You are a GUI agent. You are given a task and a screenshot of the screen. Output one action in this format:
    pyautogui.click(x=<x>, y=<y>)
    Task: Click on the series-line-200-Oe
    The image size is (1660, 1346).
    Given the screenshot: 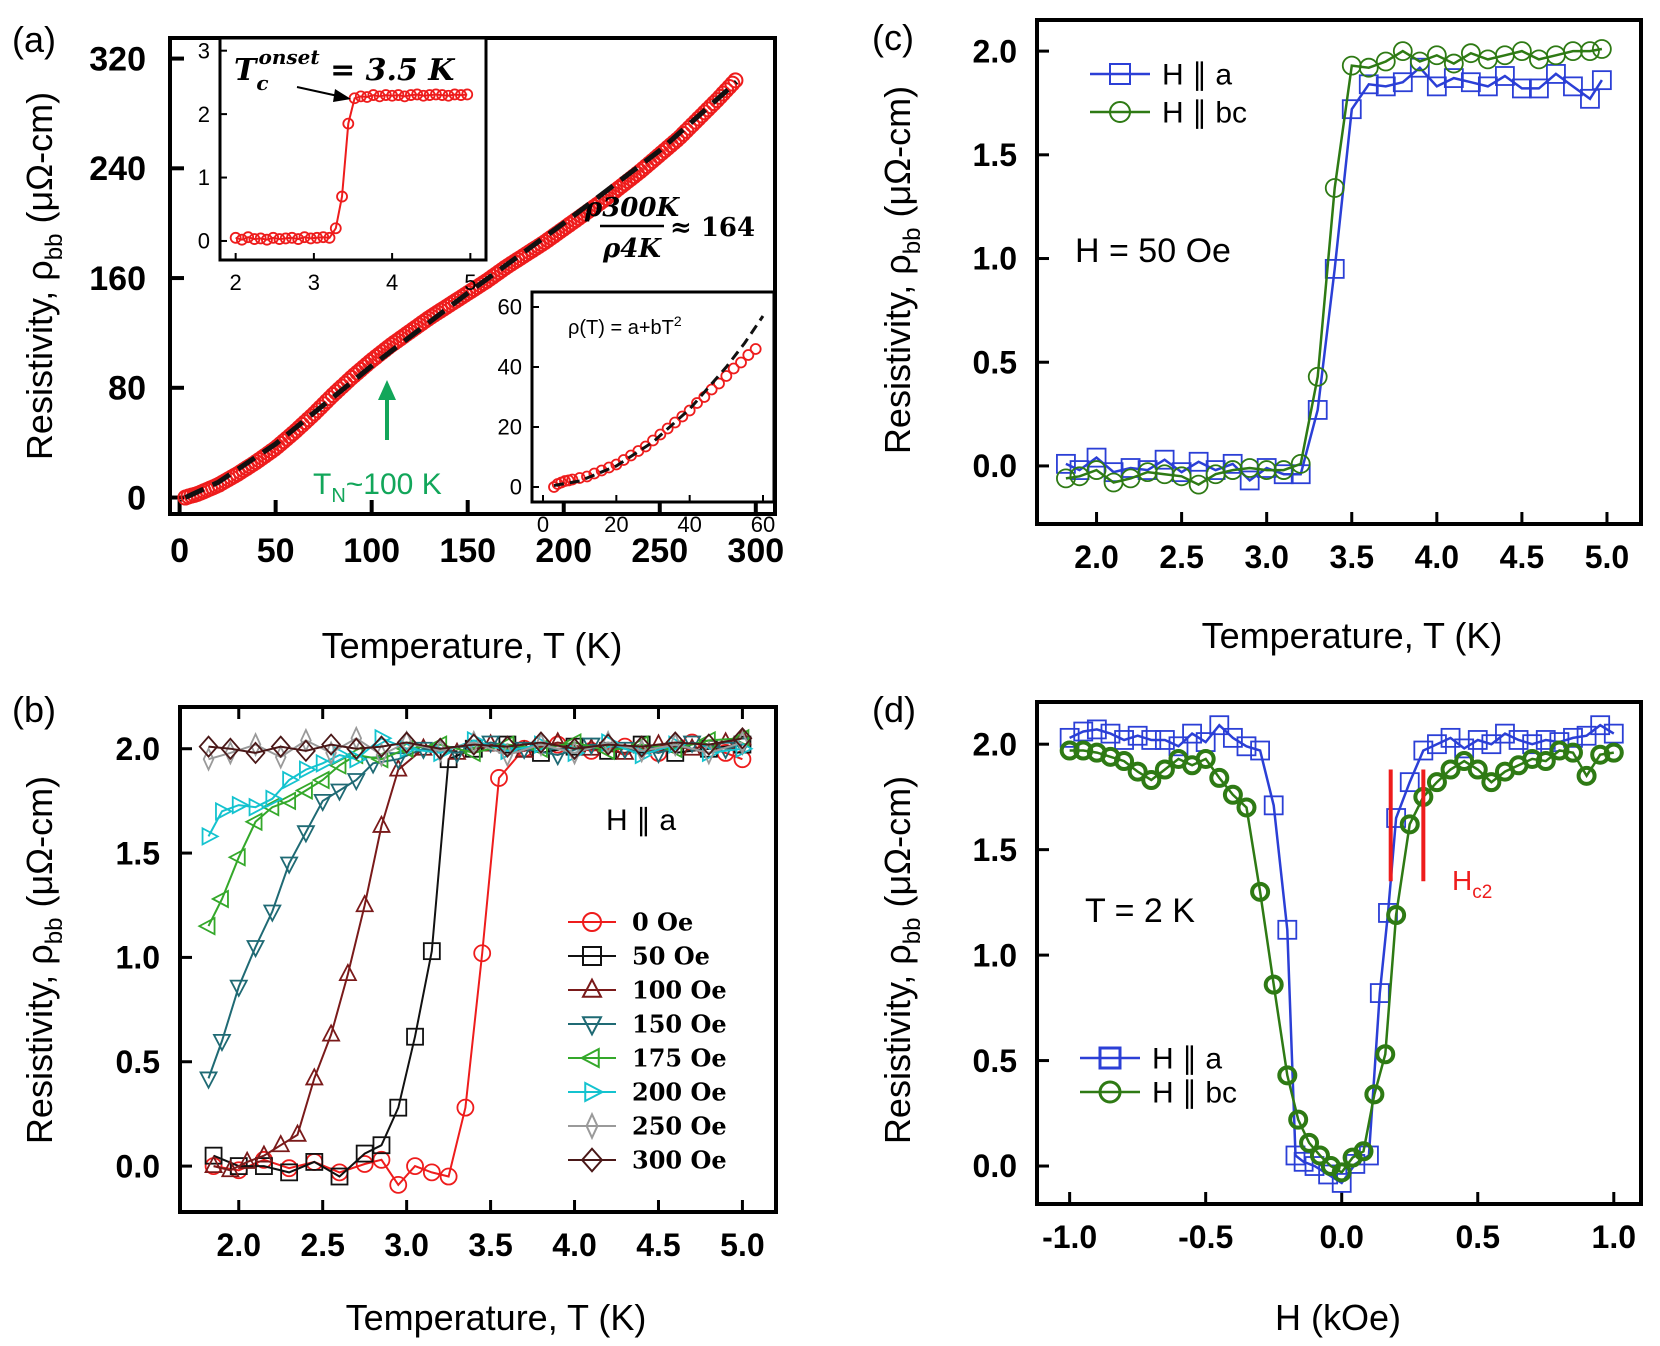 What is the action you would take?
    pyautogui.click(x=475, y=787)
    